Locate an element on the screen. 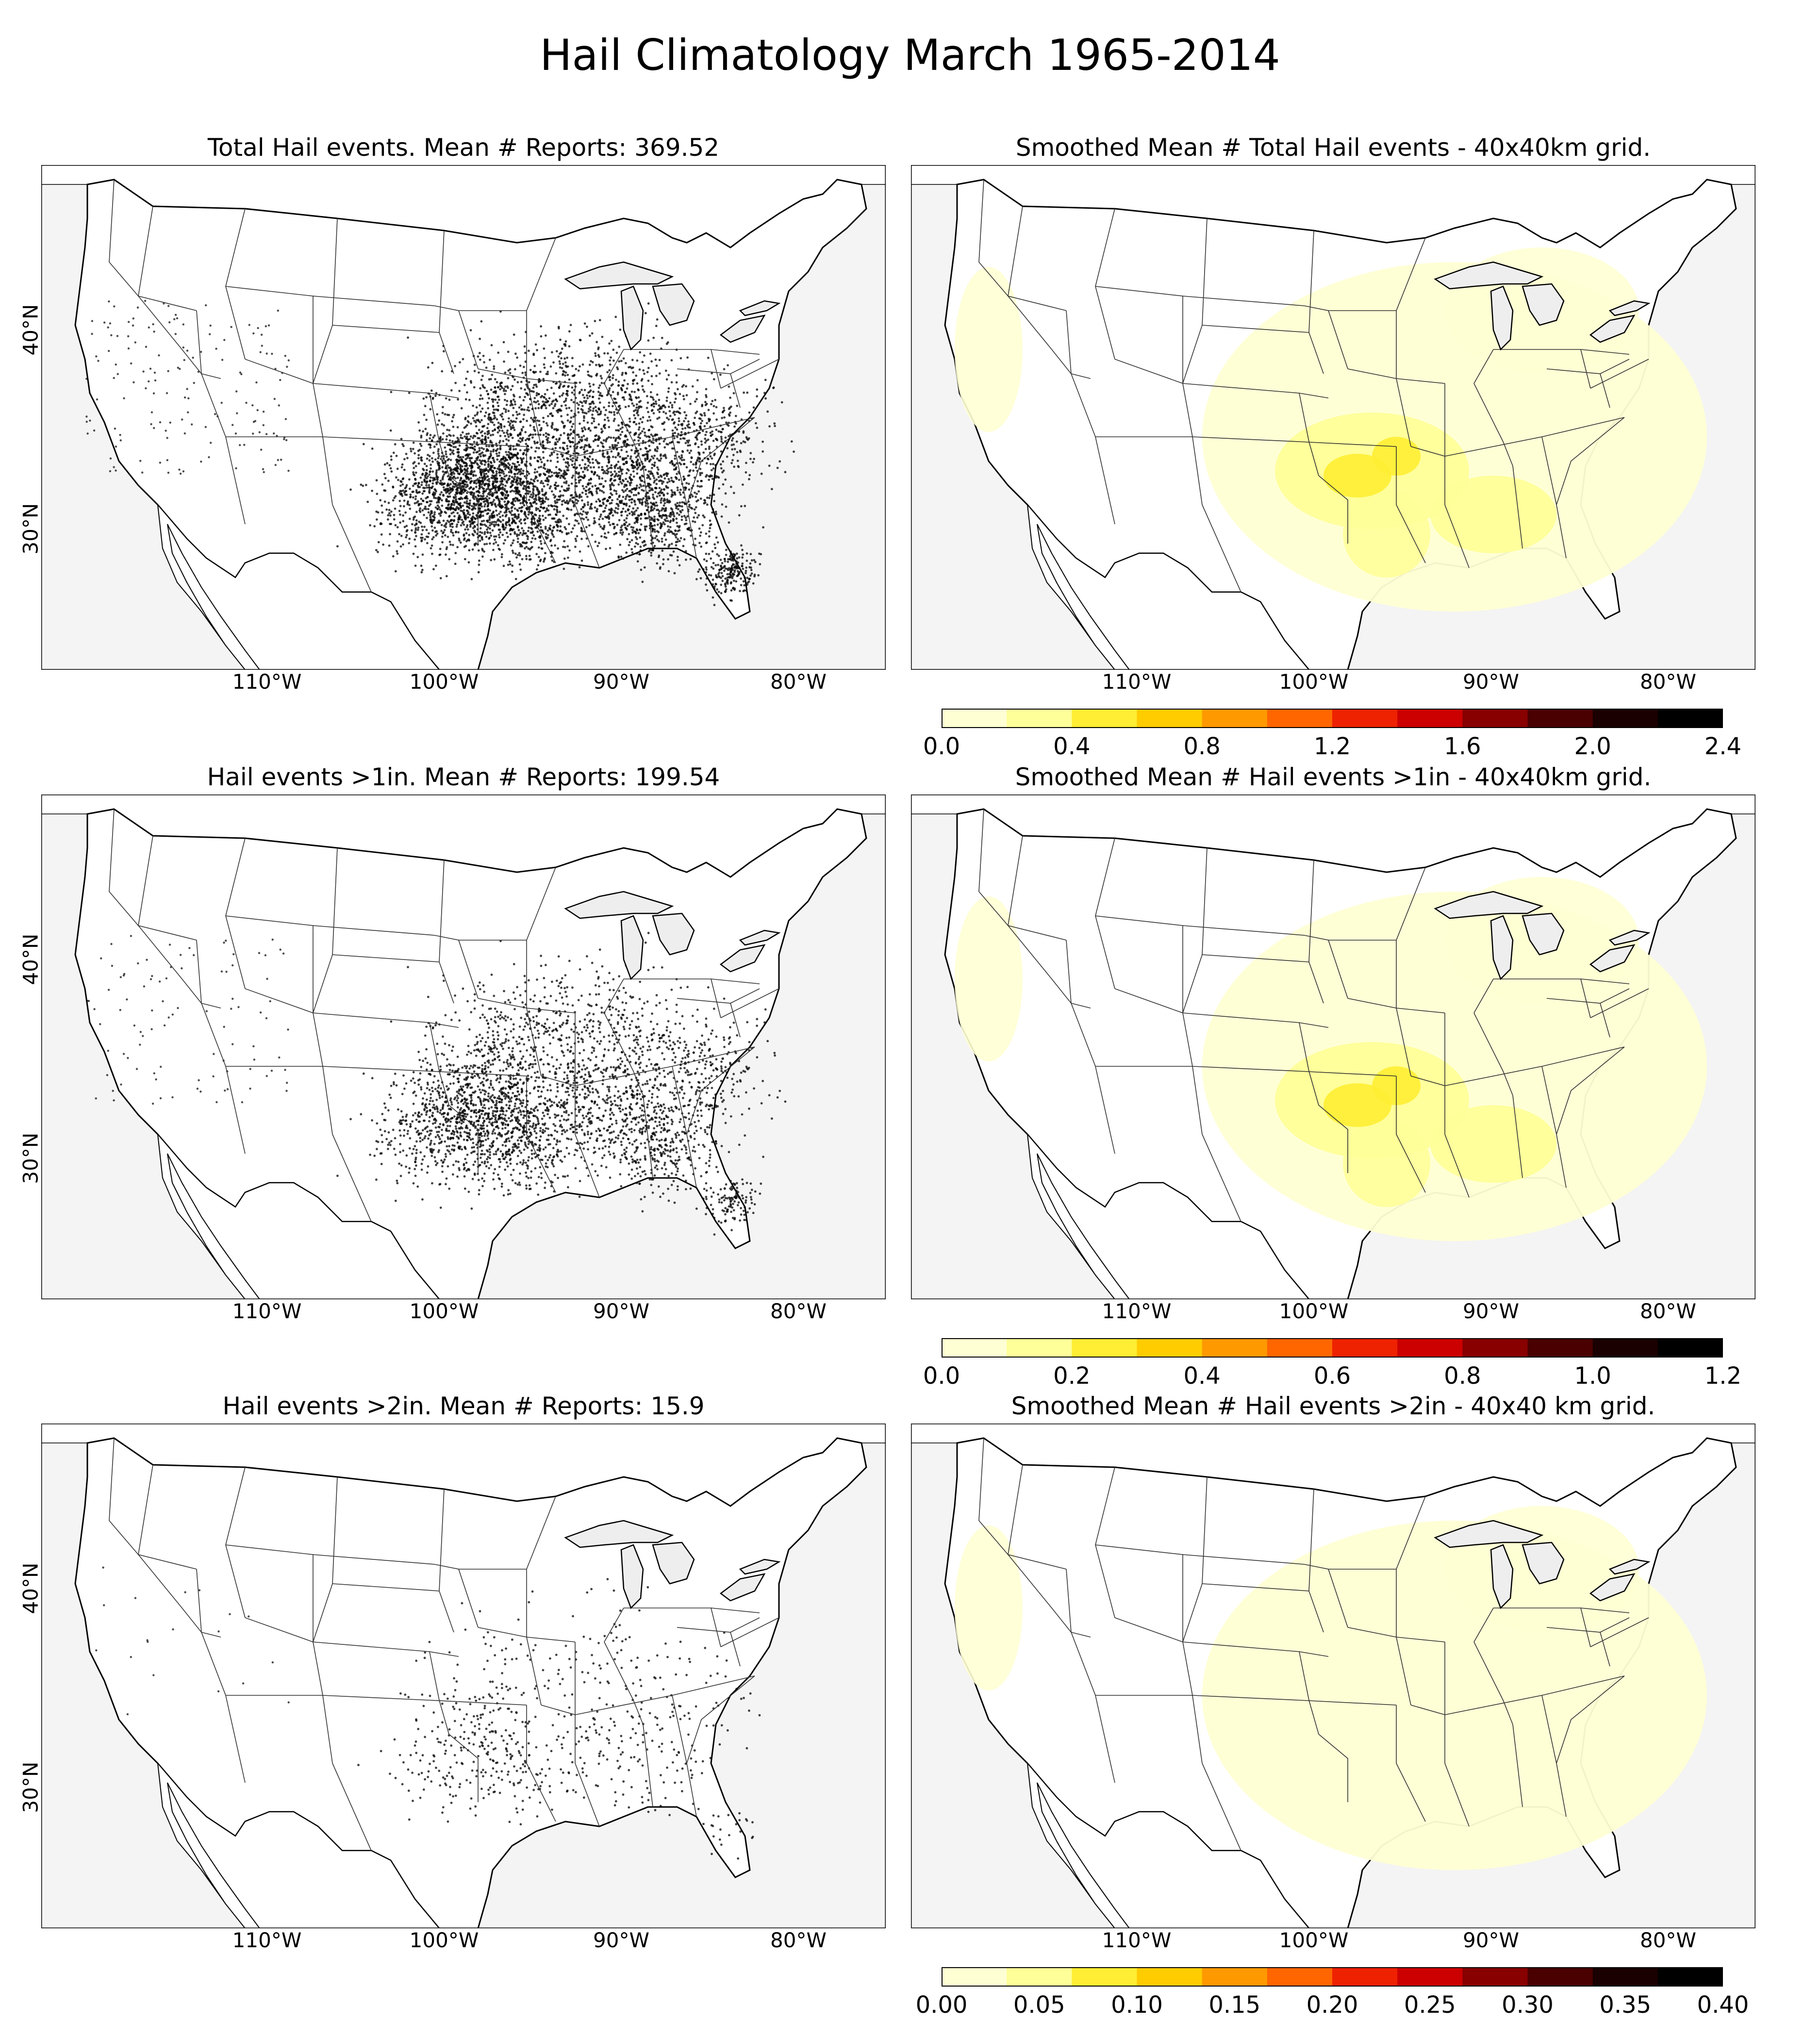 This screenshot has height=2038, width=1820. figure-title: Hail Climatology March 1965-2014 is located at coordinates (910, 55).